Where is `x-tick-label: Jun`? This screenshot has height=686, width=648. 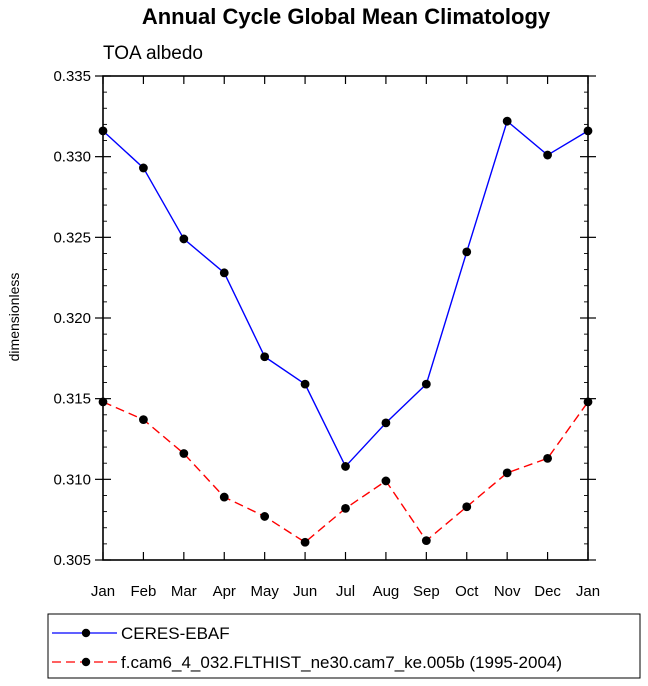
x-tick-label: Jun is located at coordinates (305, 591).